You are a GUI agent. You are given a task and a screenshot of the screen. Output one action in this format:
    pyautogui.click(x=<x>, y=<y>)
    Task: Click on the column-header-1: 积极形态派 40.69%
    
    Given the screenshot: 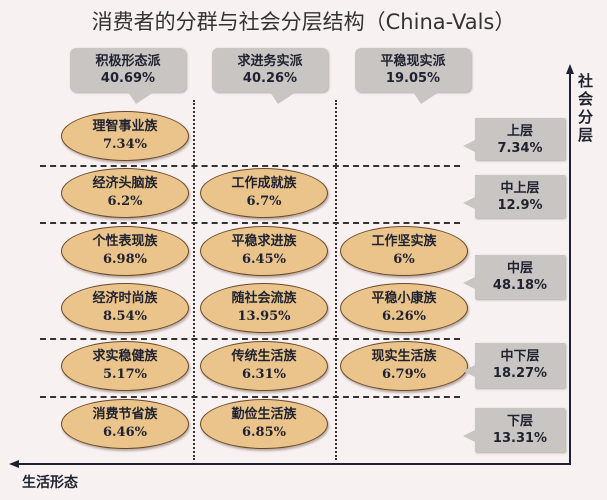 What is the action you would take?
    pyautogui.click(x=128, y=76)
    